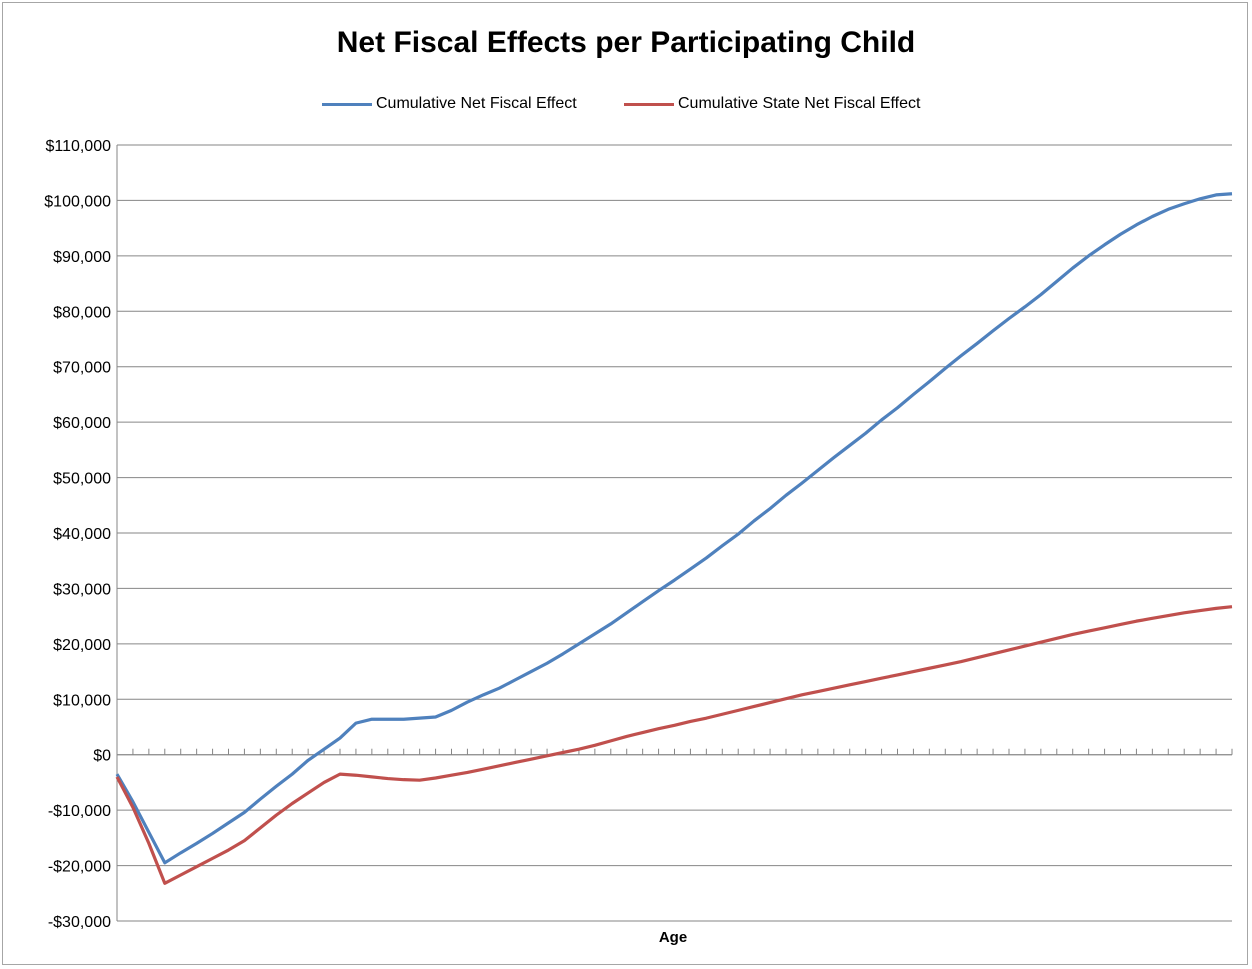 The image size is (1252, 969). Describe the element at coordinates (82, 589) in the screenshot. I see `y-tick-label: $30,000` at that location.